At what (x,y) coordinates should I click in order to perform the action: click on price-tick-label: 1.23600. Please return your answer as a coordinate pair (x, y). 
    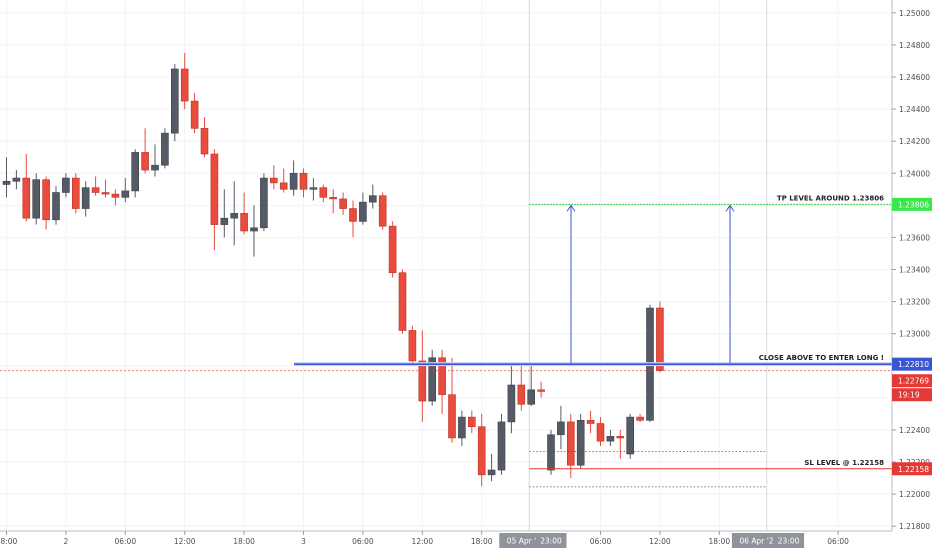
    Looking at the image, I should click on (914, 237).